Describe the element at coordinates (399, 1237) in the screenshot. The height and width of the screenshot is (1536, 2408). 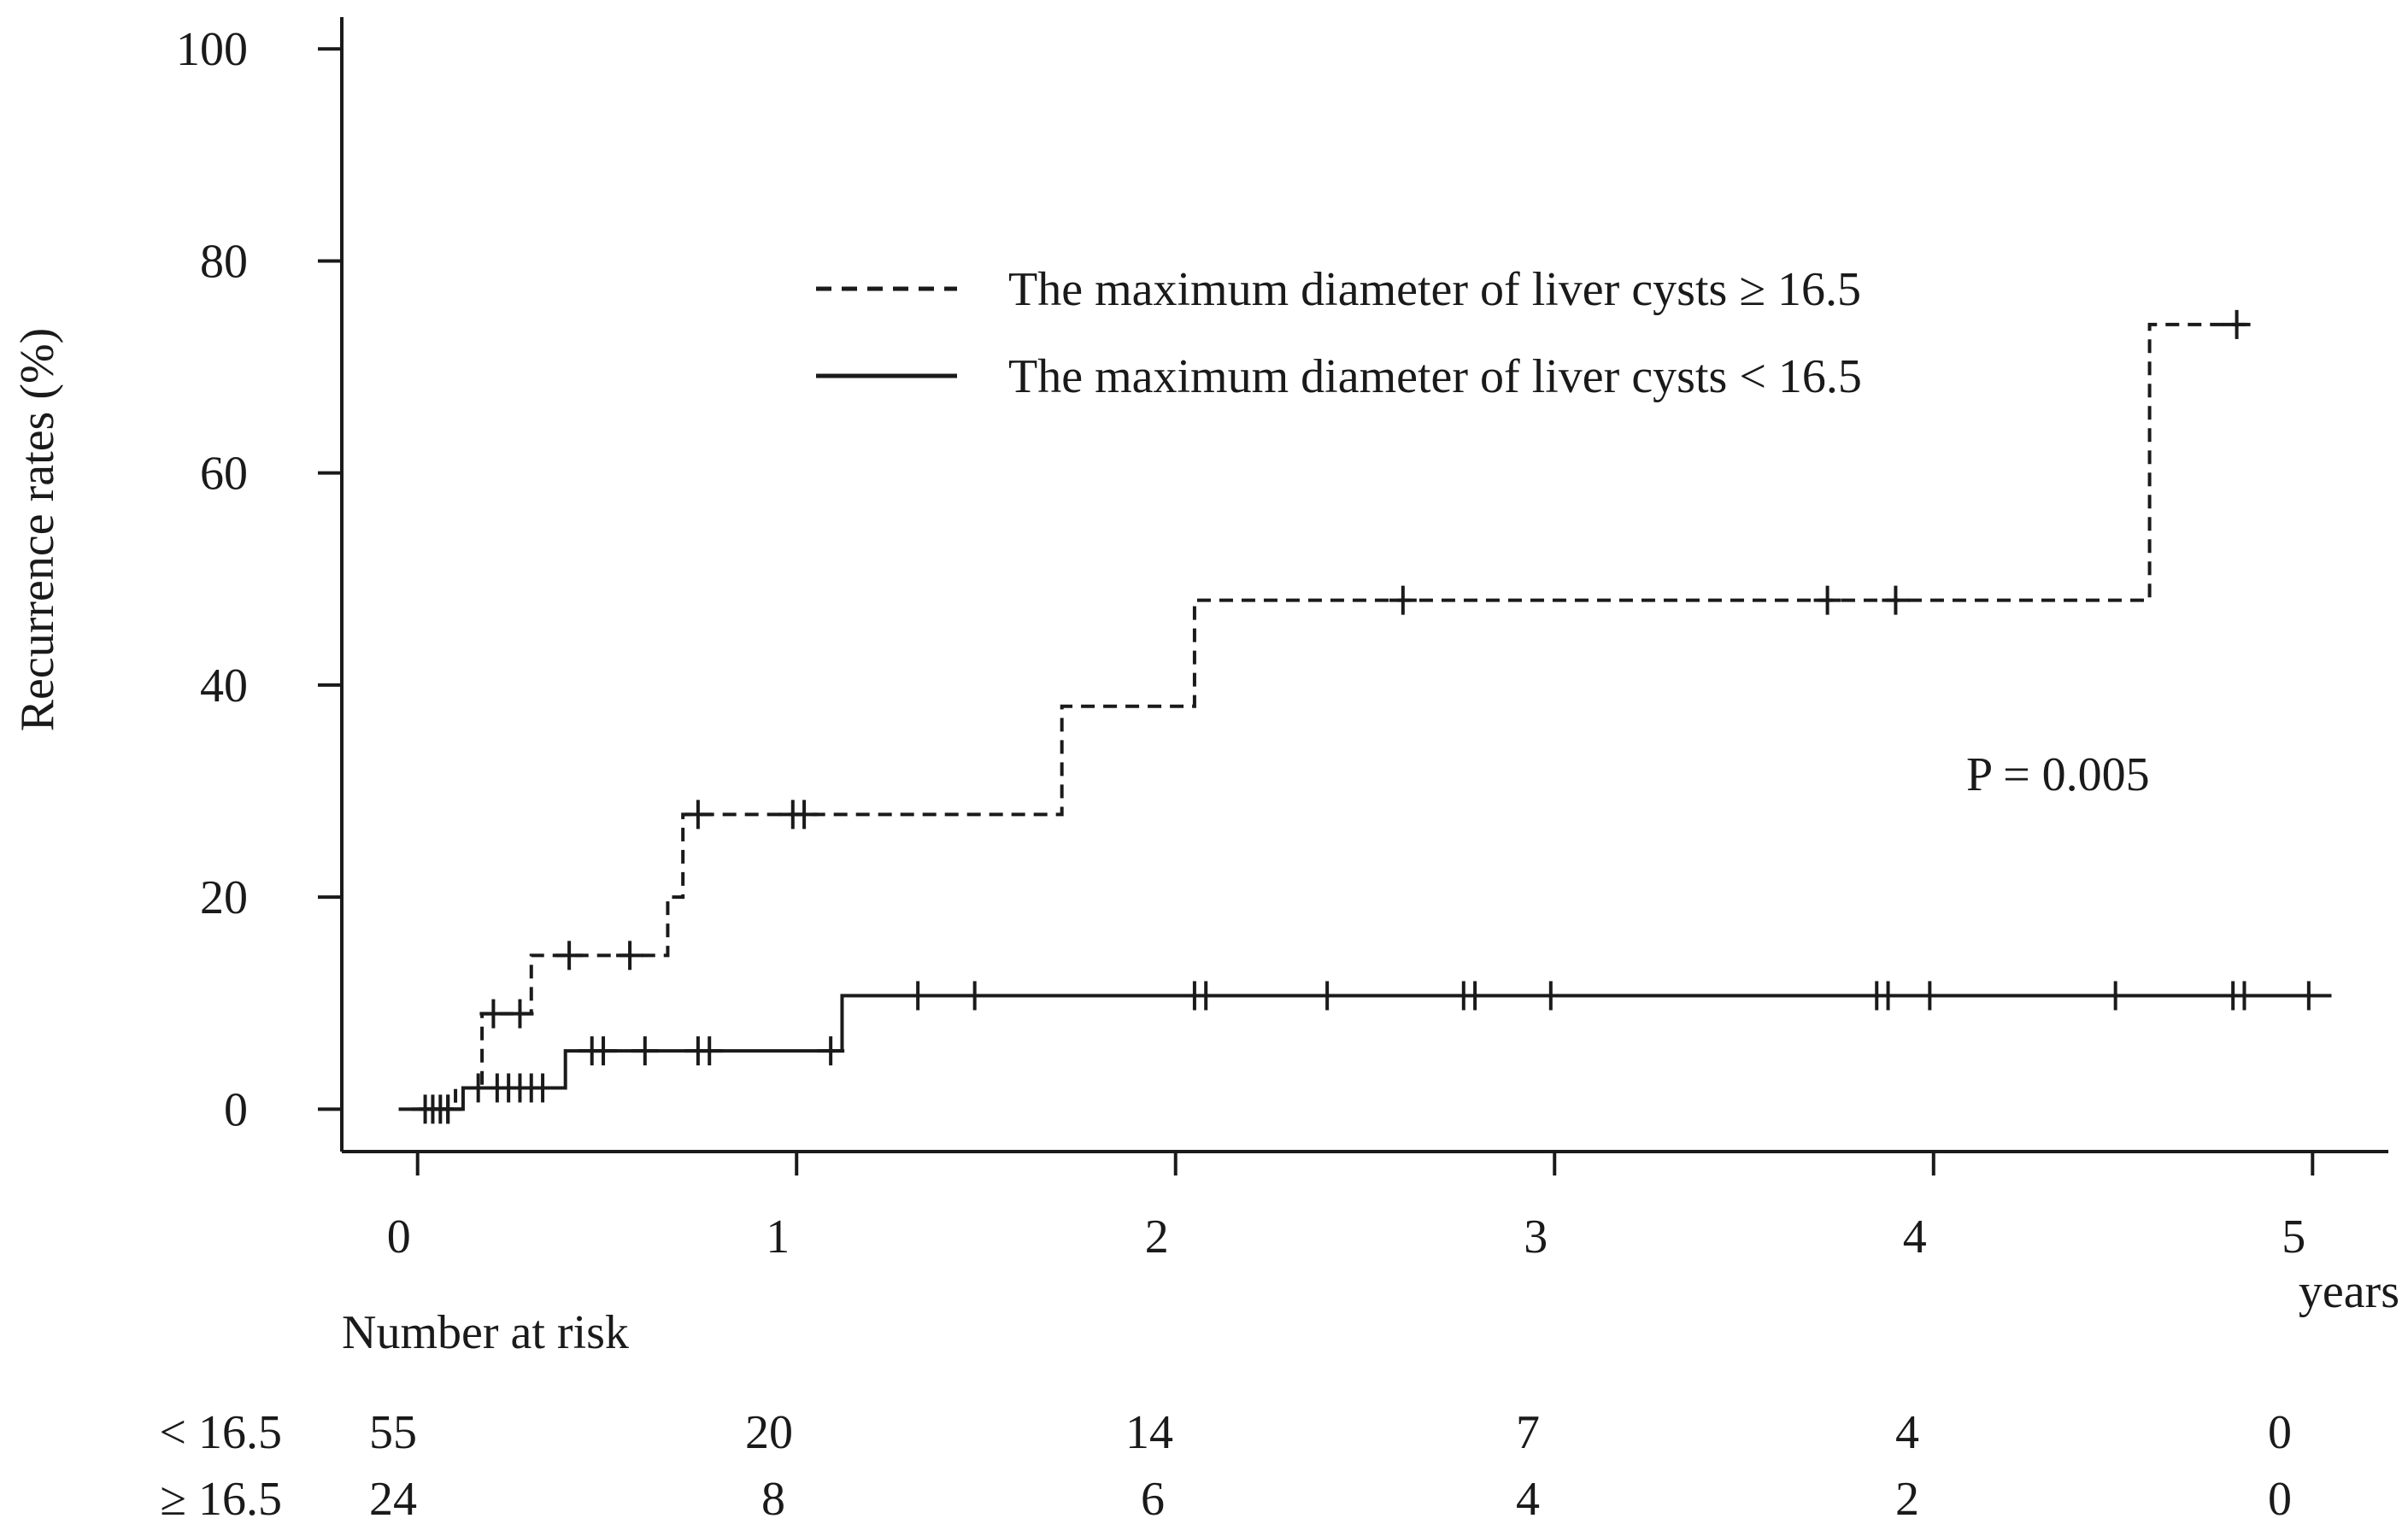
I see `x-tick-label: 0` at that location.